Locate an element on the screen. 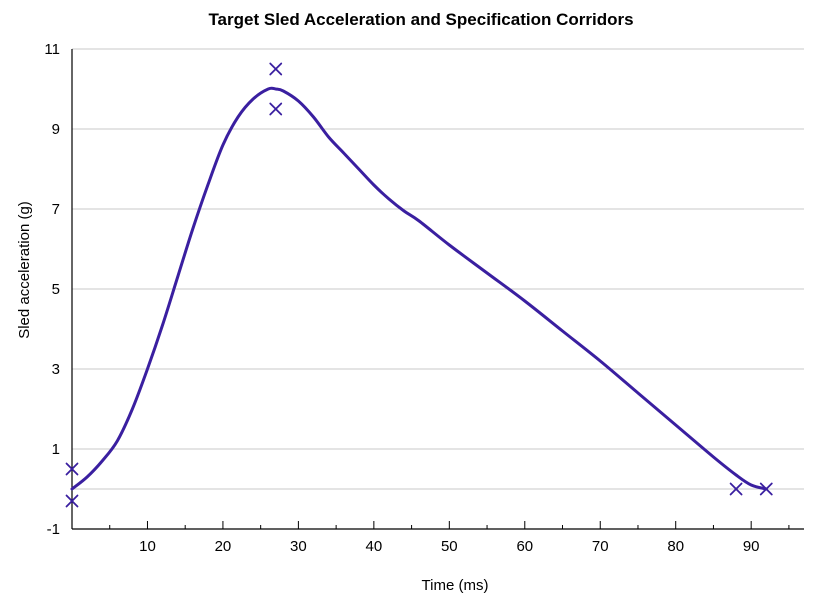 This screenshot has height=600, width=822. x-axis-ticks: 10 20 30 40 50 60 70 80 90 is located at coordinates (449, 538).